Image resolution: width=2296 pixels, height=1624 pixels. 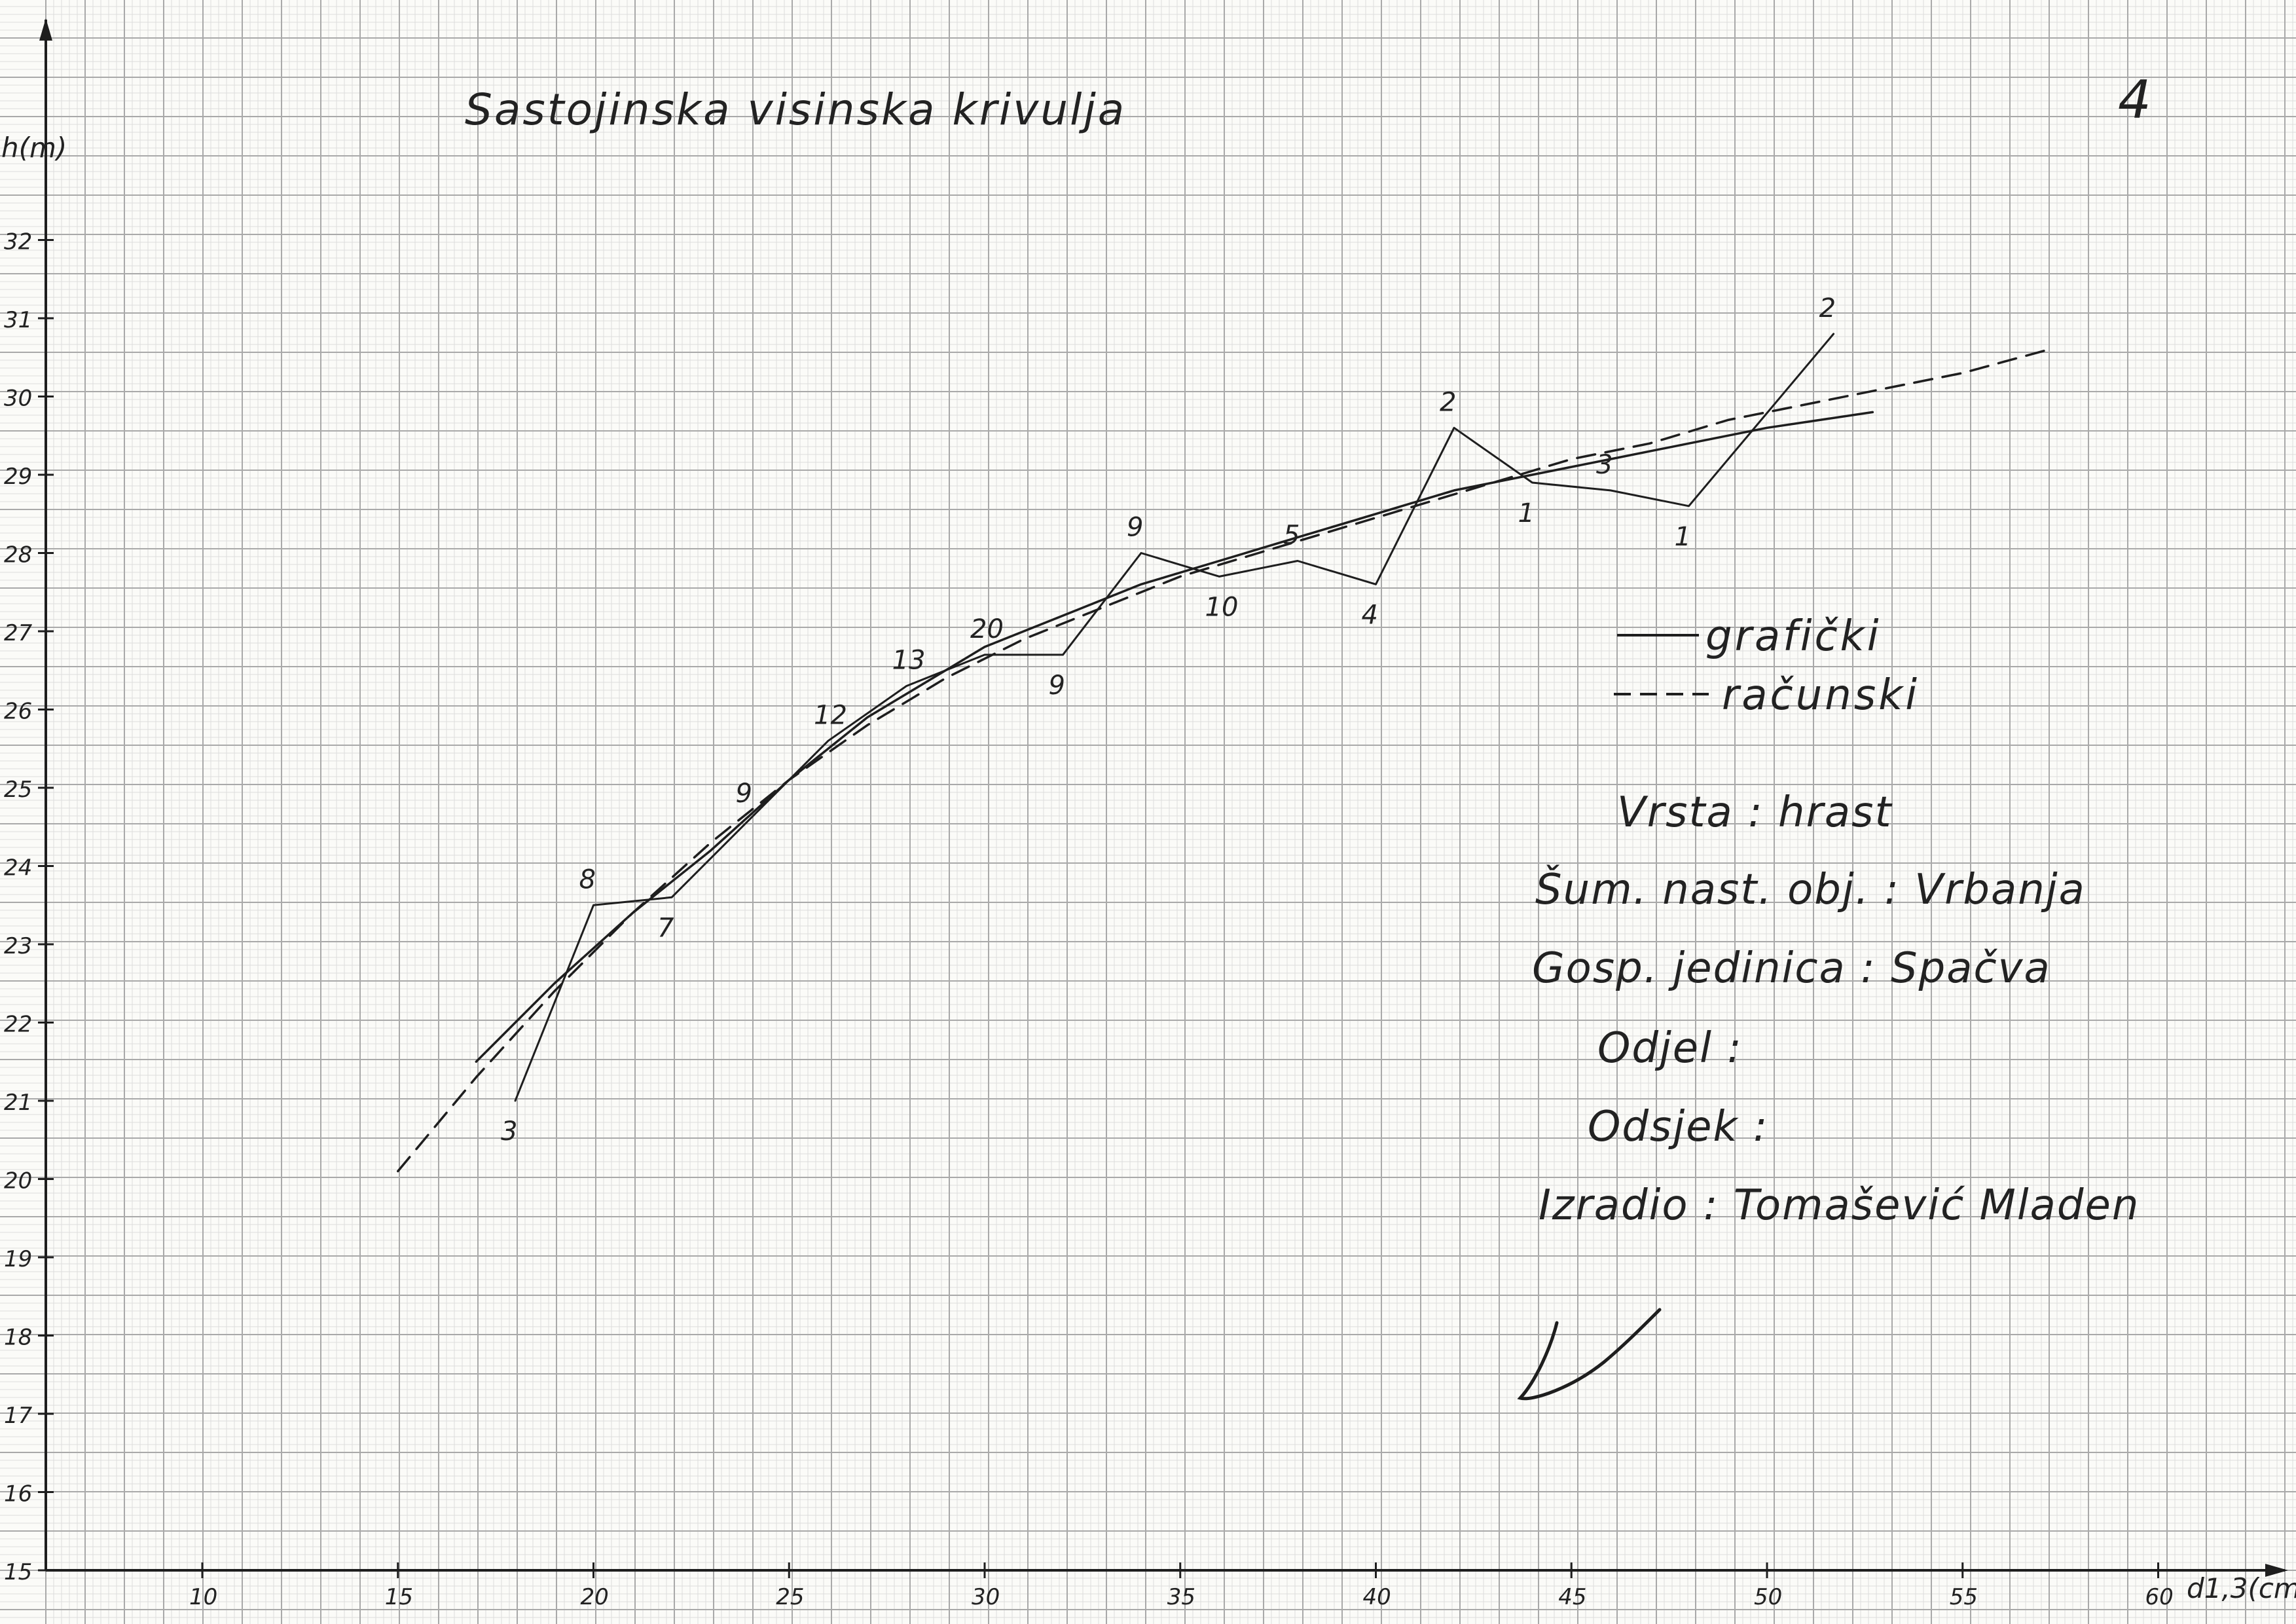 What do you see at coordinates (1181, 1597) in the screenshot?
I see `x-tick-label: 35` at bounding box center [1181, 1597].